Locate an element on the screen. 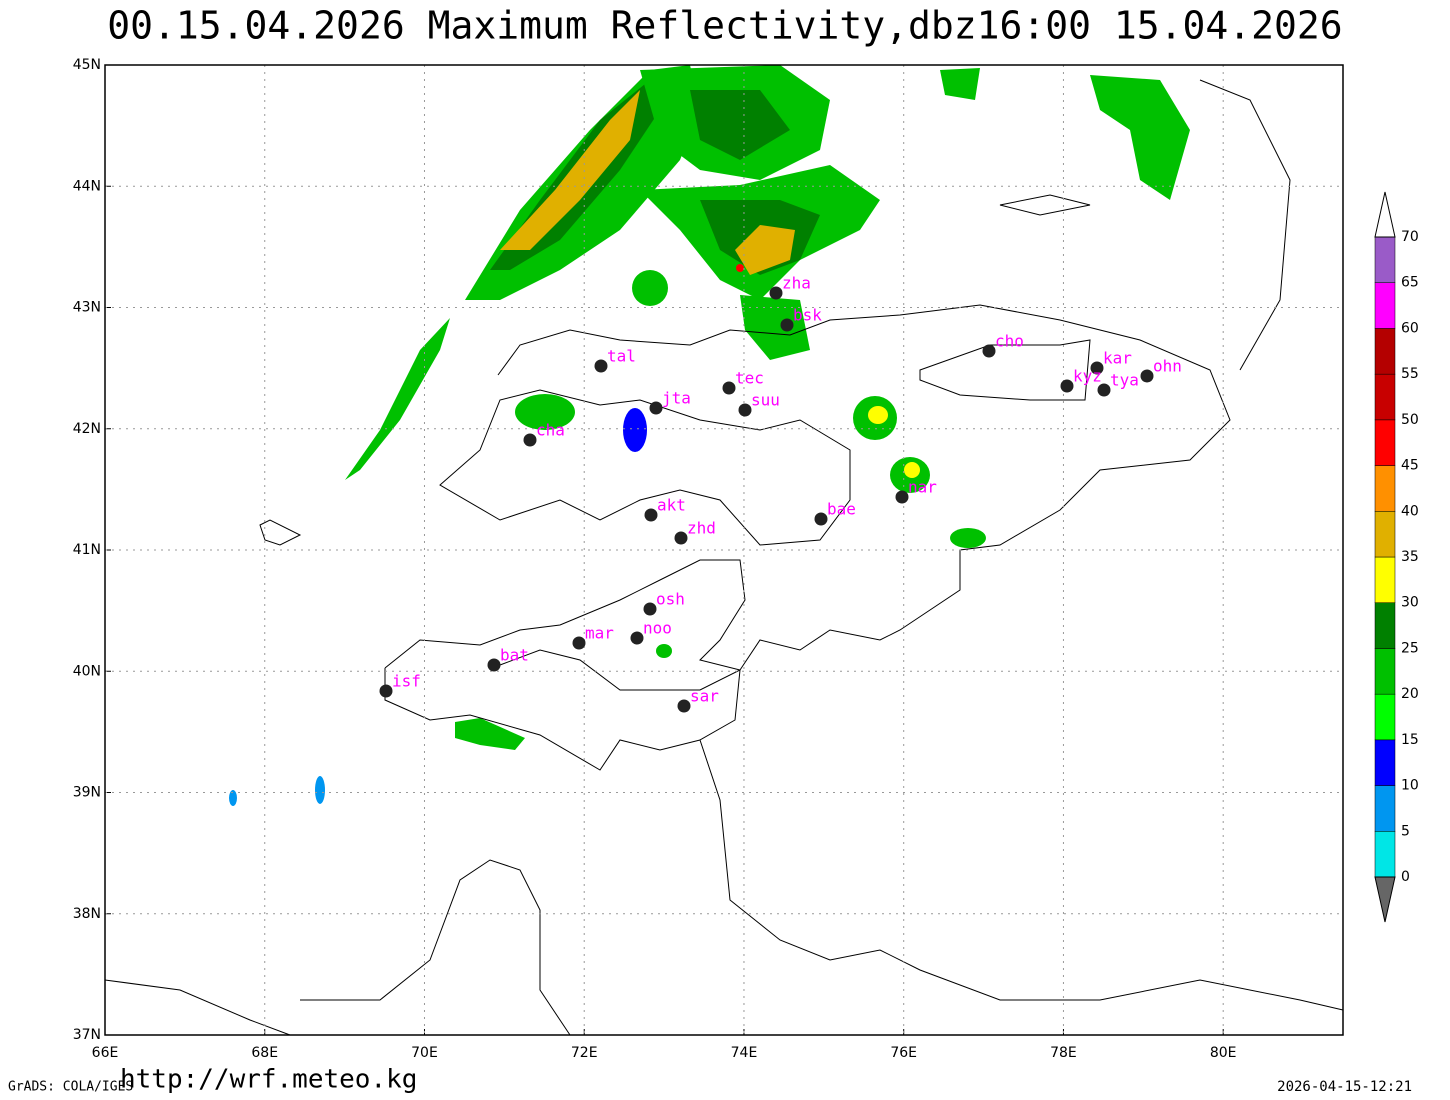 The image size is (1450, 1100). colorbar-label: 5 is located at coordinates (1405, 831).